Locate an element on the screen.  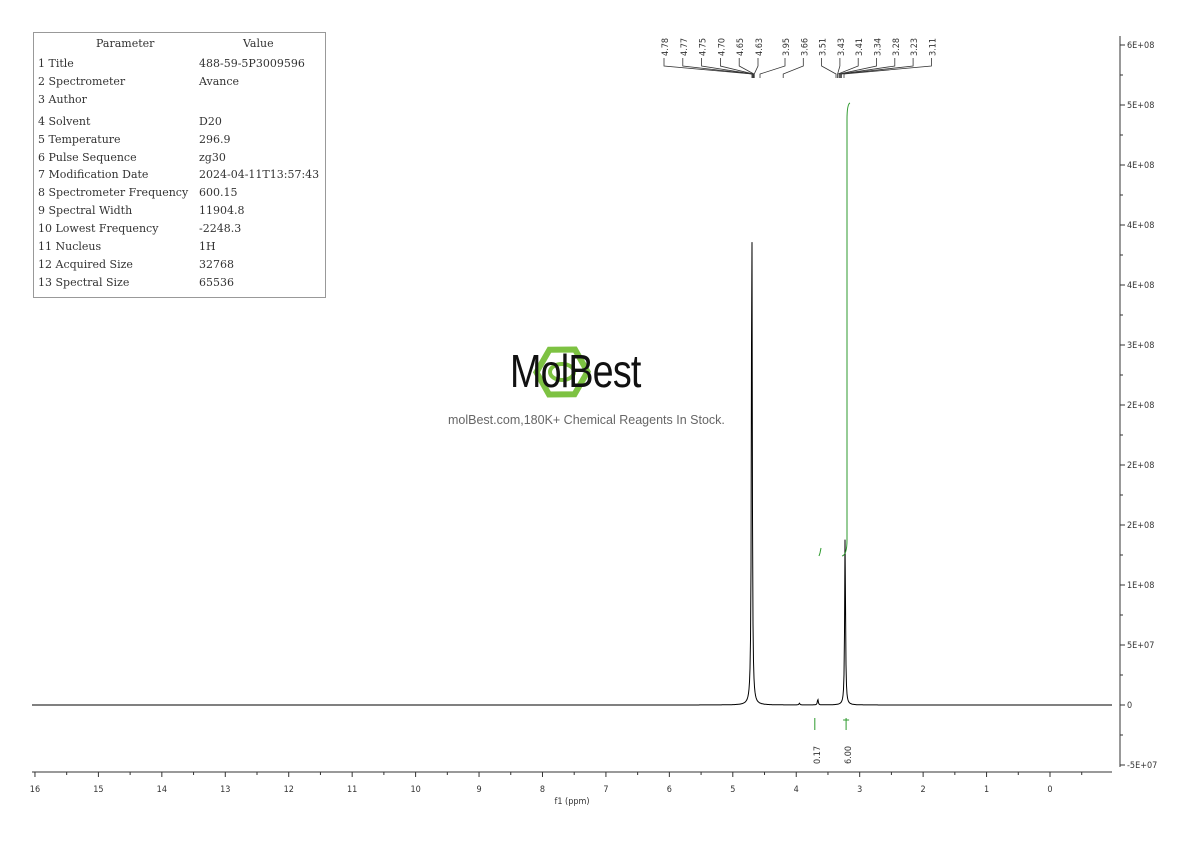
param-name: 11 Nucleus is located at coordinates (70, 246).